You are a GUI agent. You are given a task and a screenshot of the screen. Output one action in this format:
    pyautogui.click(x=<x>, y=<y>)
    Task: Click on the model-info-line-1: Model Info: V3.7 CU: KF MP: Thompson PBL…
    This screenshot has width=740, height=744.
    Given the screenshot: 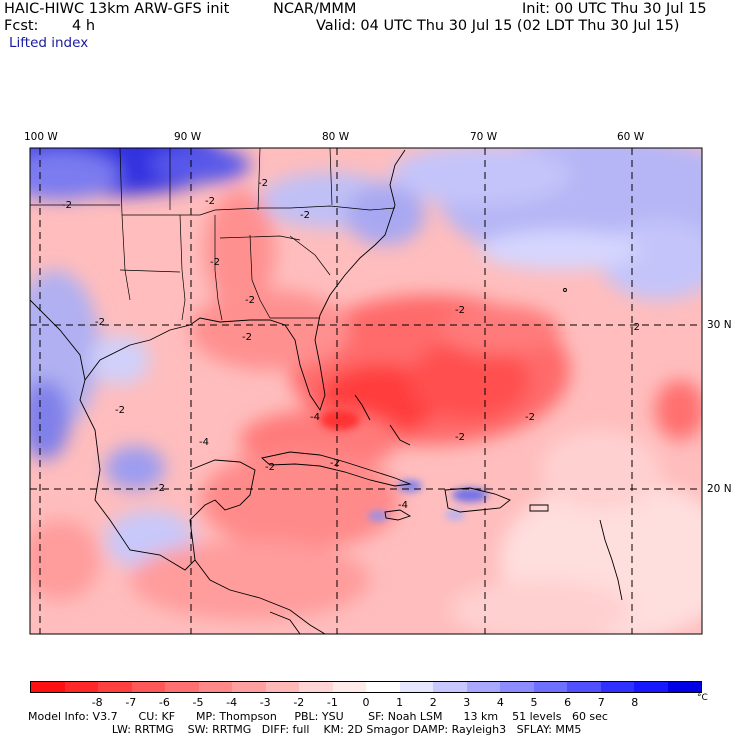 What is the action you would take?
    pyautogui.click(x=318, y=716)
    